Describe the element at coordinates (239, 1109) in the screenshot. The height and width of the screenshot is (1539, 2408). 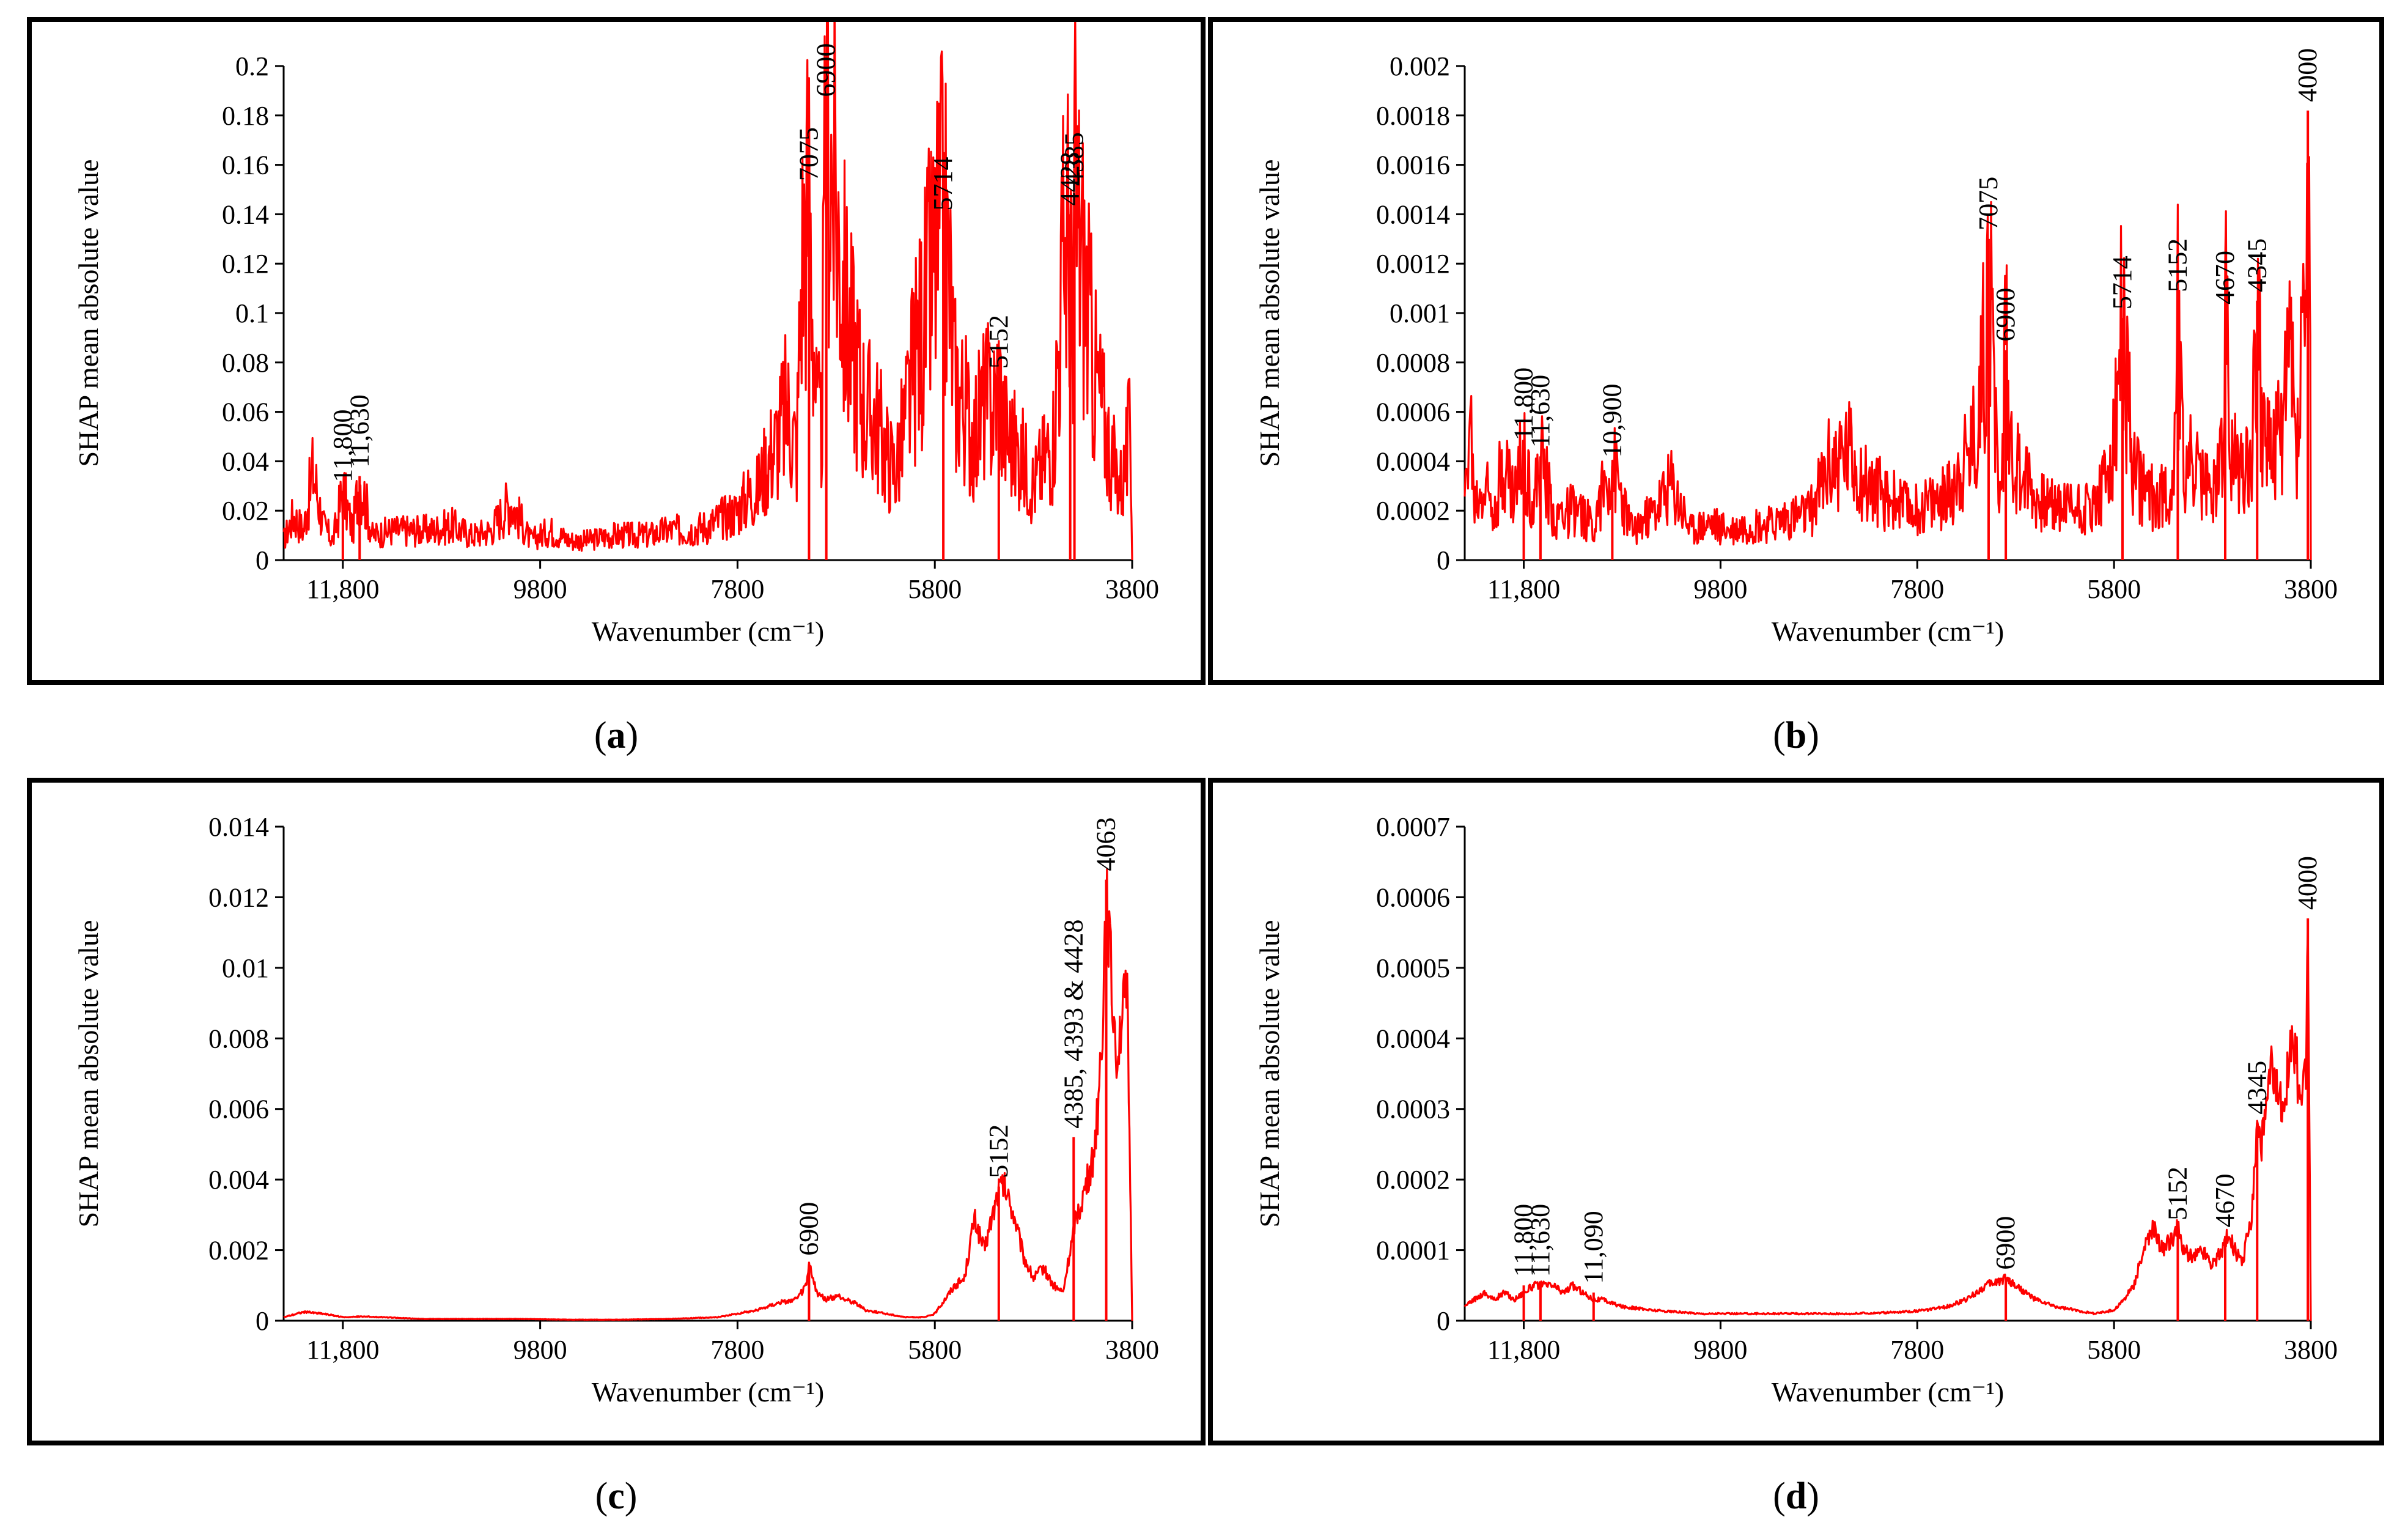
I see `y-tick-label: 0.006` at that location.